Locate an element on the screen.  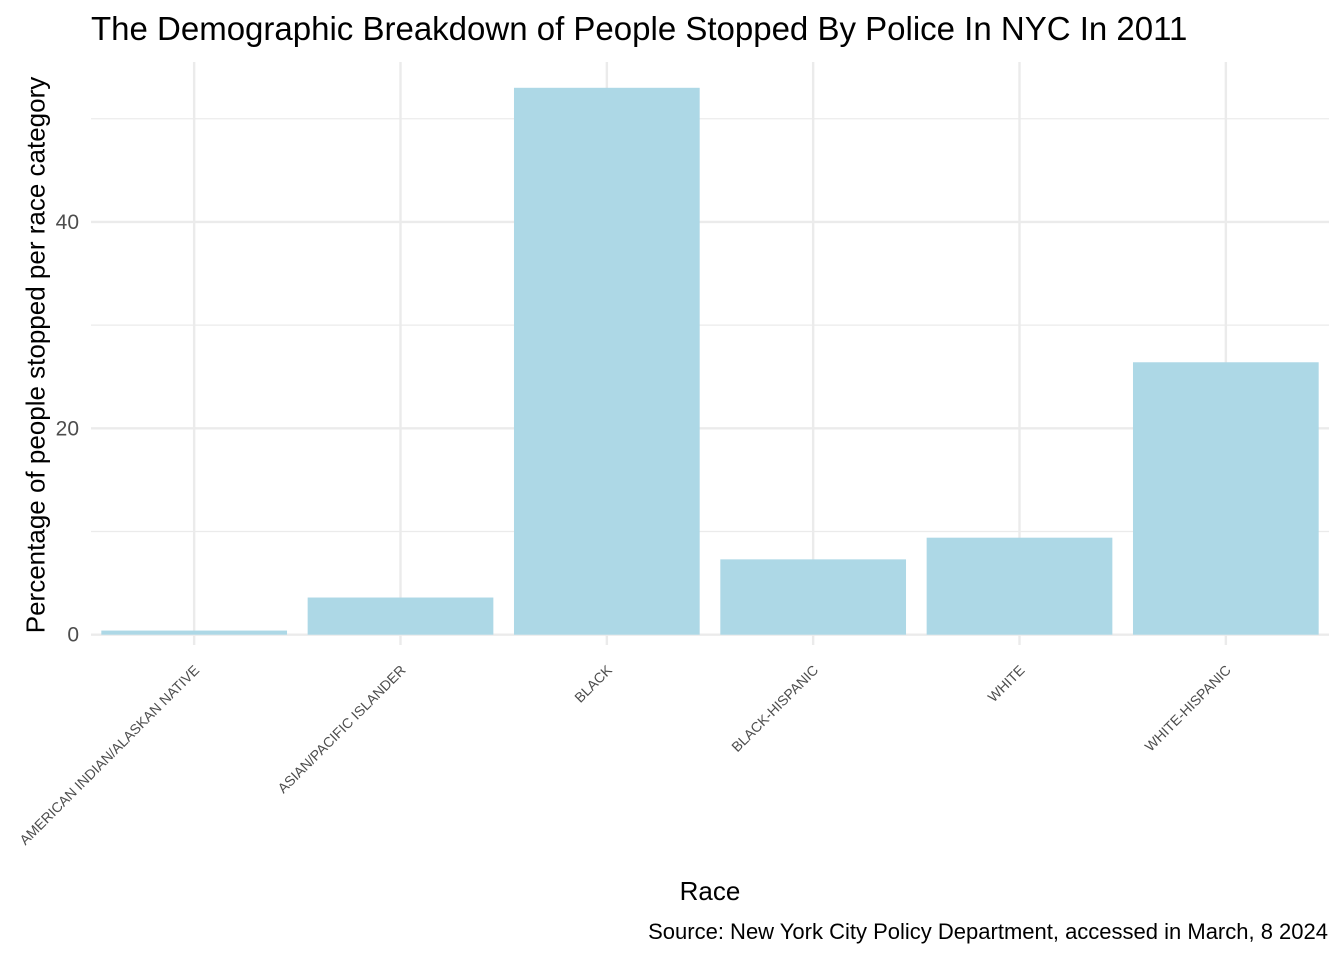
y-axis-ticks: 0 20 40 is located at coordinates (67, 429).